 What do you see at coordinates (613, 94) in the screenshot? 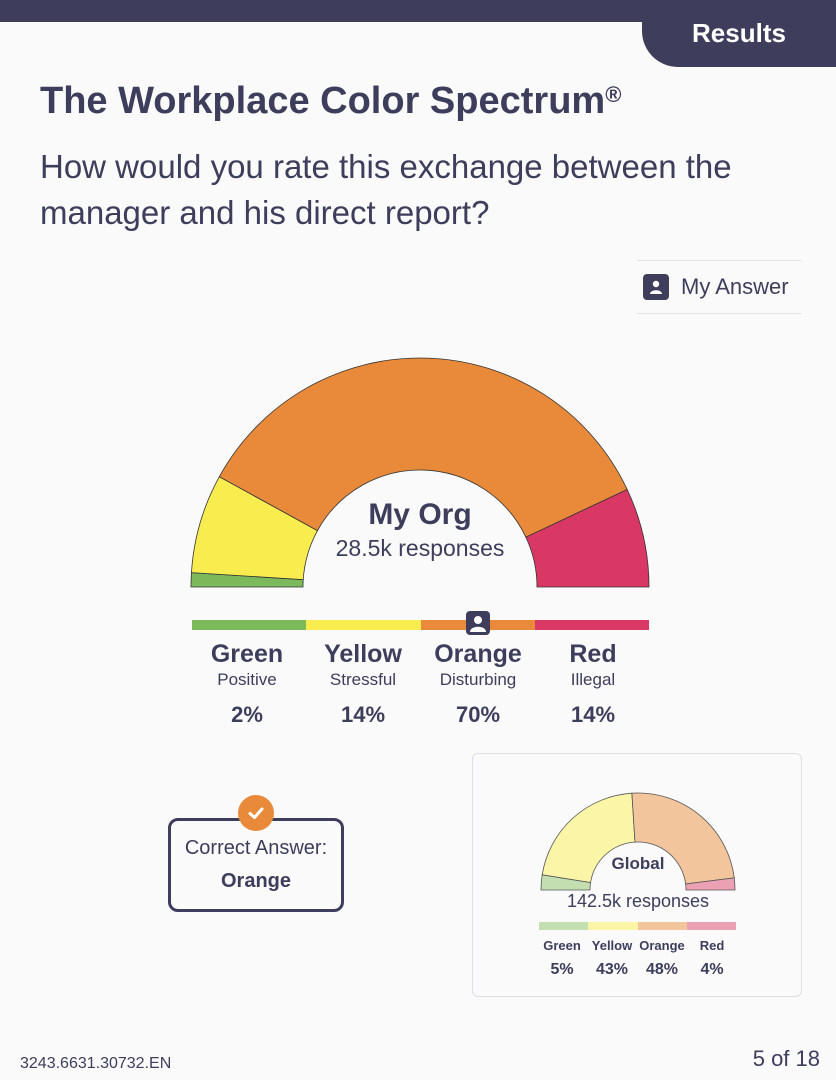
I see `registered-mark: ®` at bounding box center [613, 94].